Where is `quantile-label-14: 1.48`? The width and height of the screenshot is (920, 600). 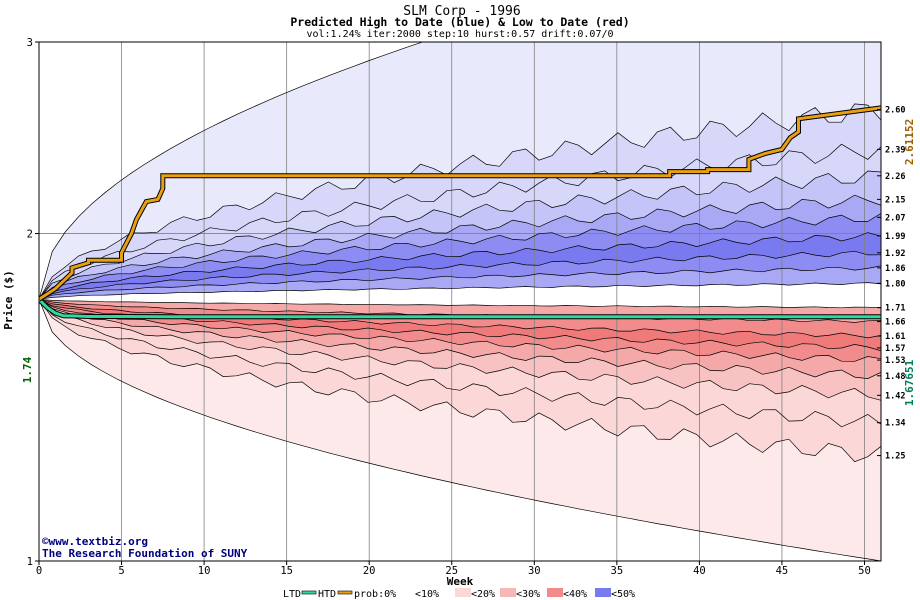 quantile-label-14: 1.48 is located at coordinates (895, 377).